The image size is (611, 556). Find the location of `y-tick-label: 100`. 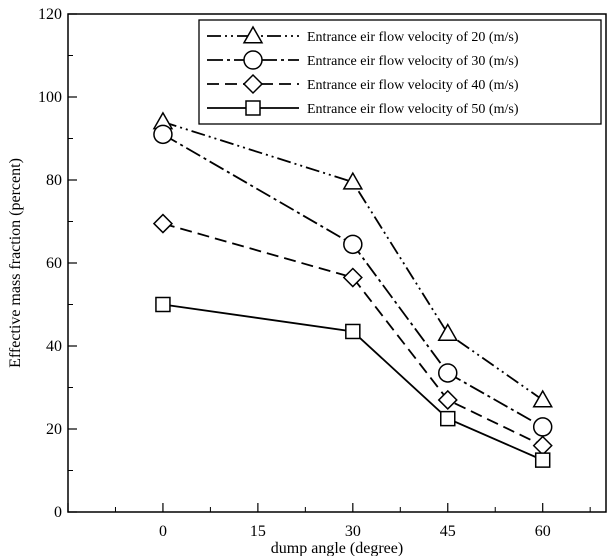

y-tick-label: 100 is located at coordinates (50, 97).